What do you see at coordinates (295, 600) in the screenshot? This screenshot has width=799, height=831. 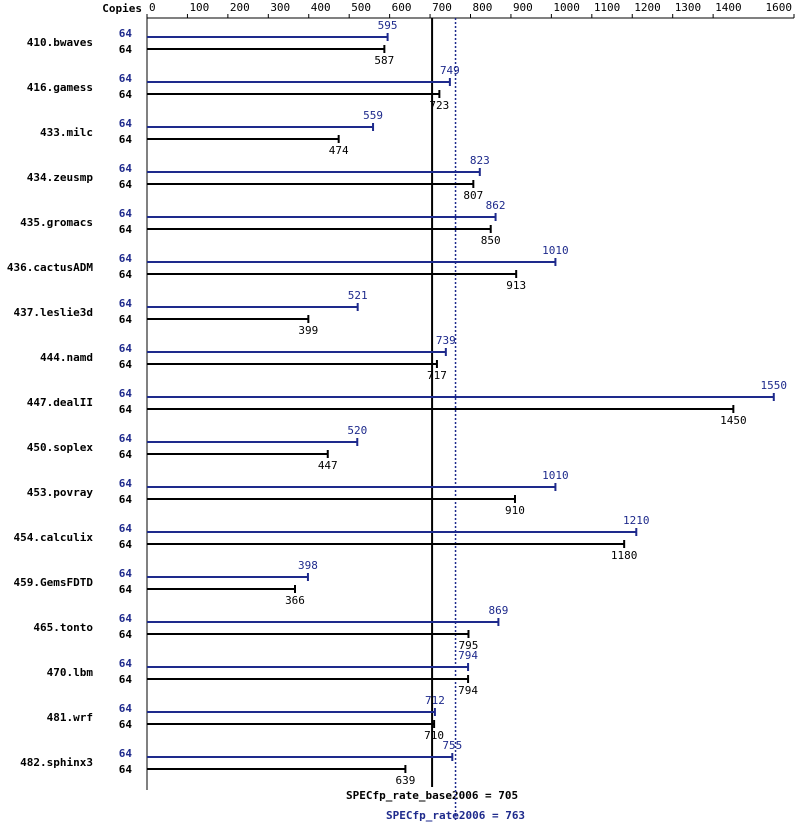 I see `value-label: 366` at bounding box center [295, 600].